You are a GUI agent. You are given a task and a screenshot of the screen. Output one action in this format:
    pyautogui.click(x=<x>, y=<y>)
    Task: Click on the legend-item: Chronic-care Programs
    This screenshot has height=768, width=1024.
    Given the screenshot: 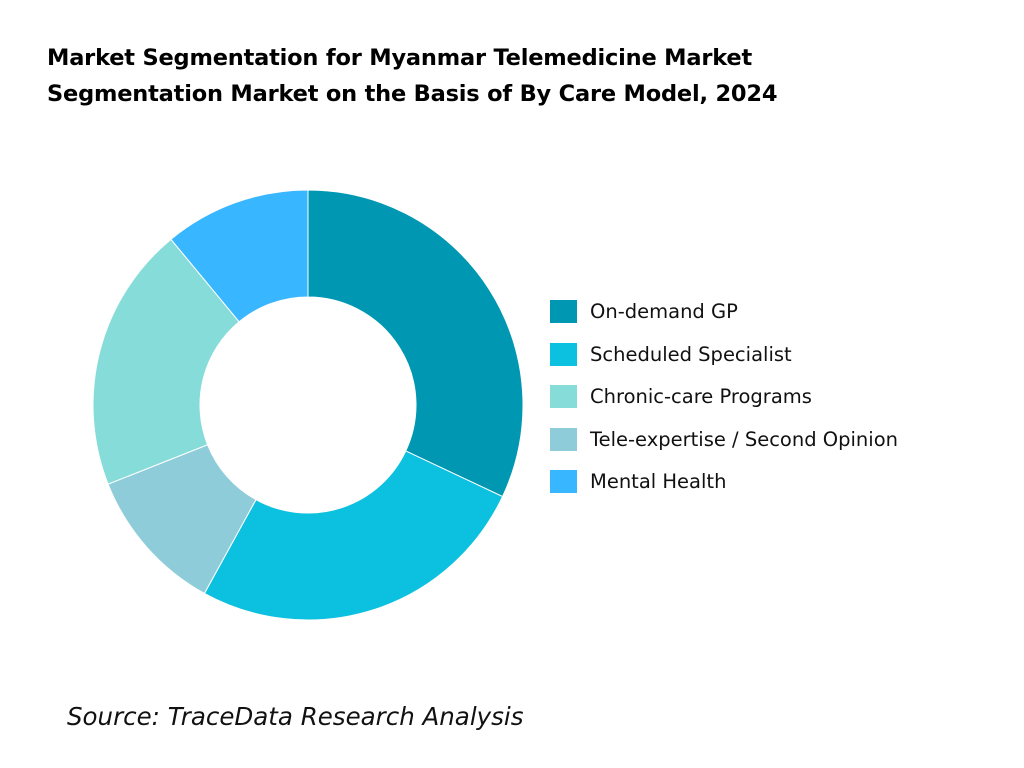 What is the action you would take?
    pyautogui.click(x=724, y=403)
    